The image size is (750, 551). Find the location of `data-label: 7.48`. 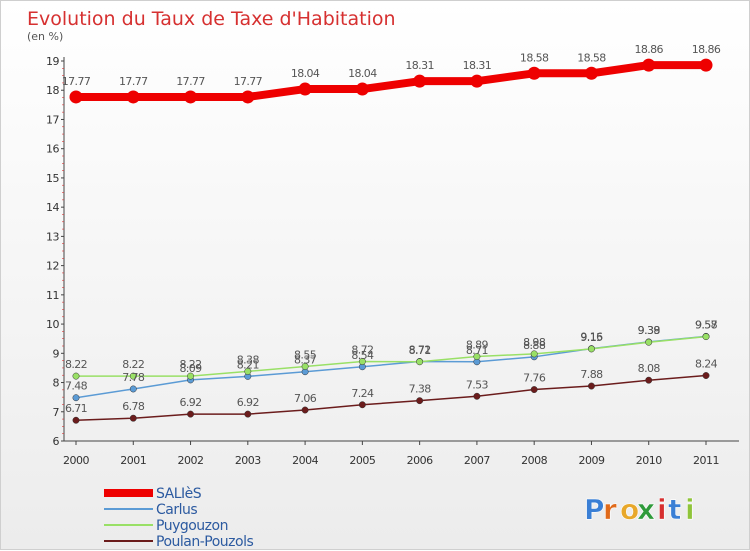

data-label: 7.48 is located at coordinates (76, 386).